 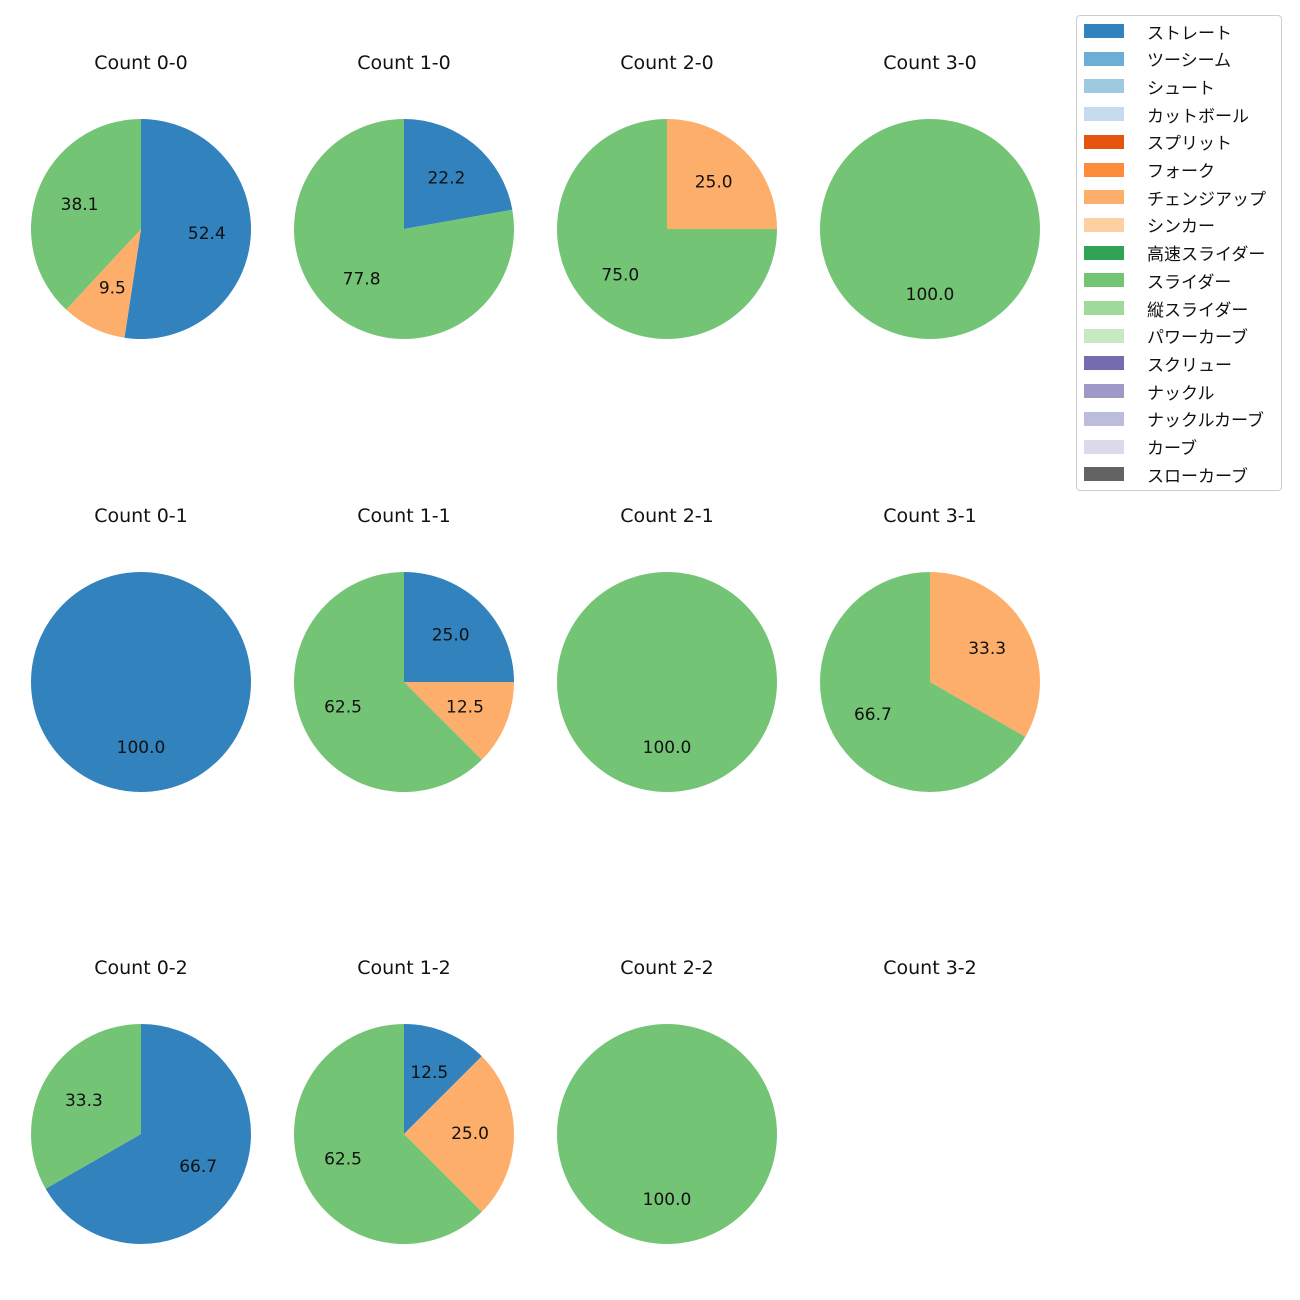 I want to click on pie-count-0-0: Count 0-0 52.4 9.5 38.1, so click(x=141, y=195).